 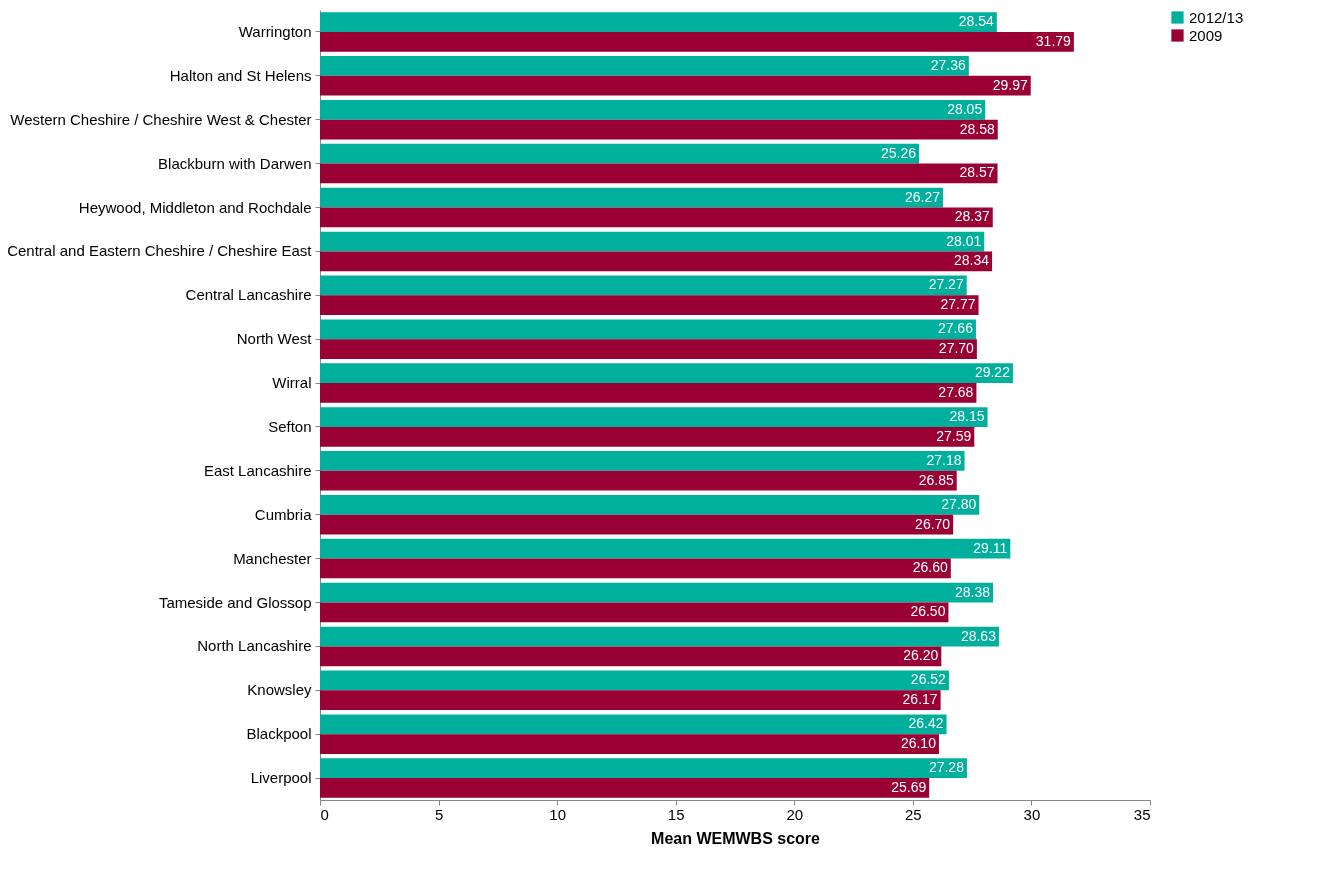 What do you see at coordinates (281, 778) in the screenshot?
I see `y-tick-label: Liverpool` at bounding box center [281, 778].